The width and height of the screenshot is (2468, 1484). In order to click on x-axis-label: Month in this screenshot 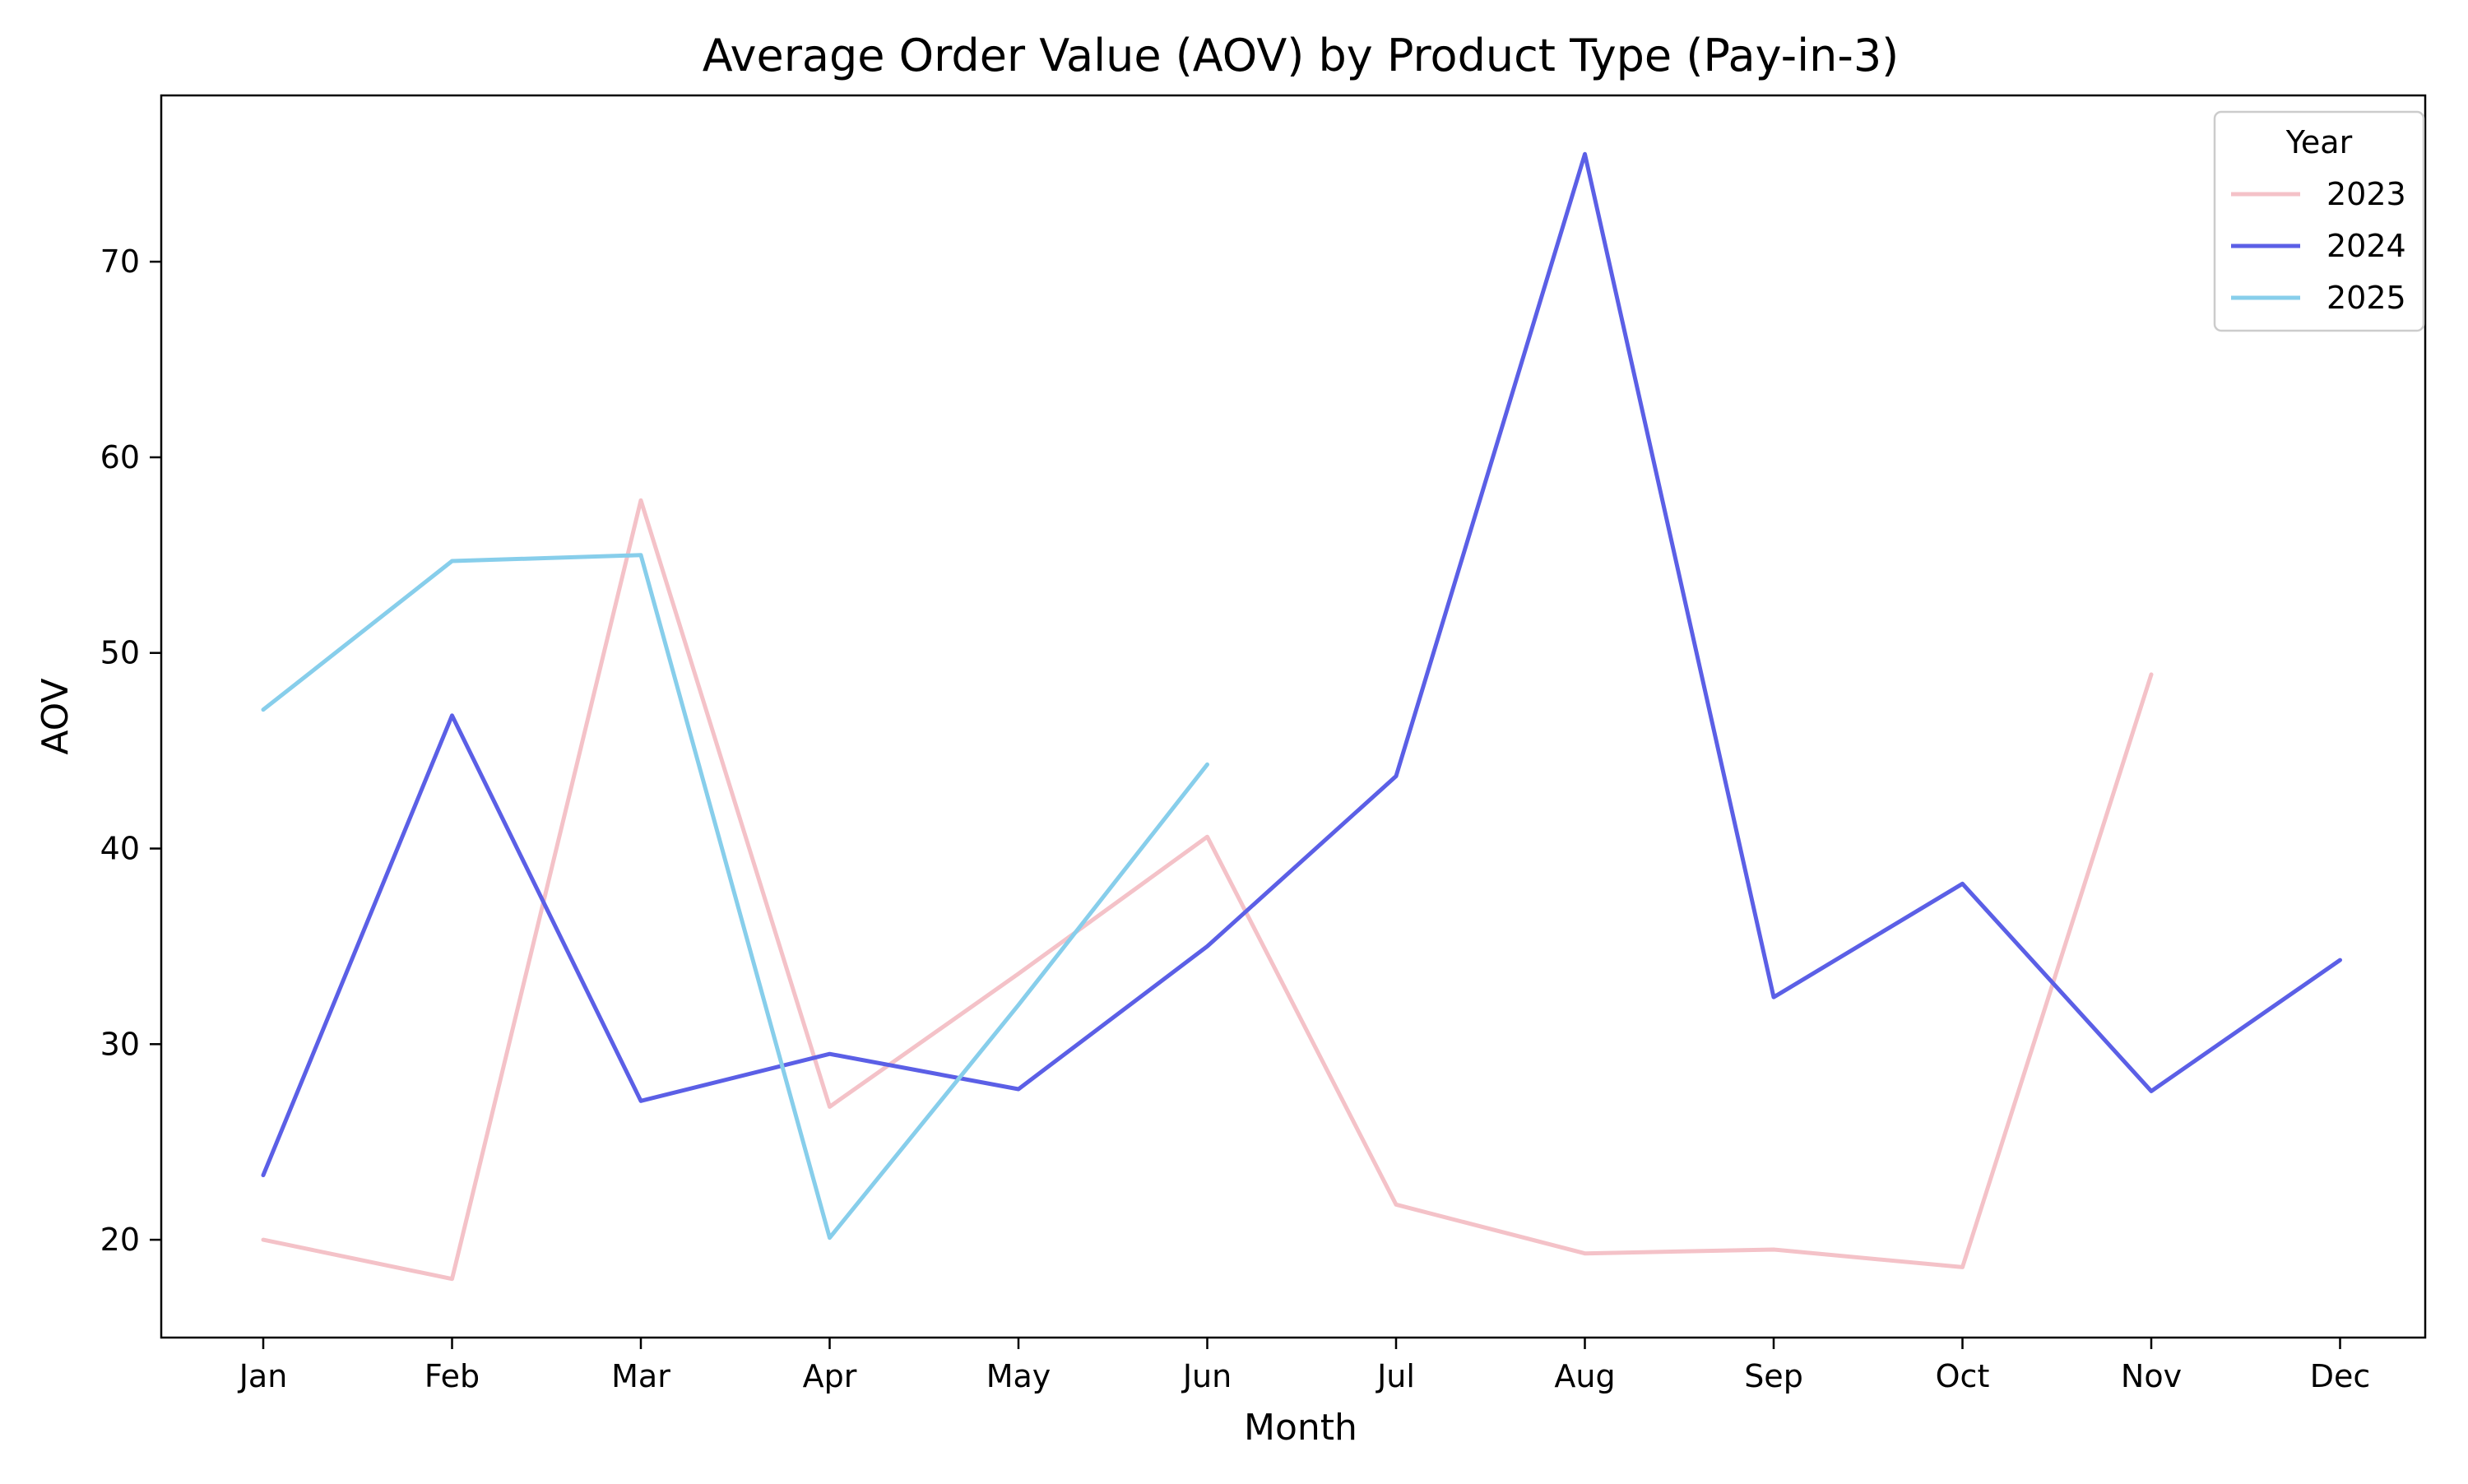, I will do `click(1300, 1428)`.